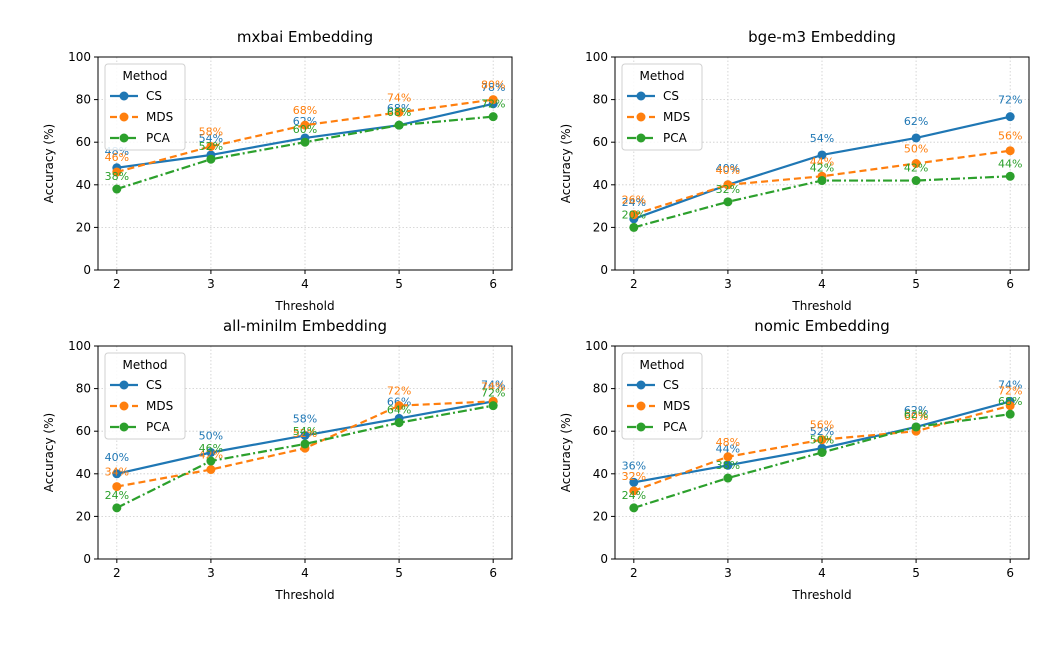 The width and height of the screenshot is (1039, 657). Describe the element at coordinates (399, 391) in the screenshot. I see `data-label-mds: 72%` at that location.